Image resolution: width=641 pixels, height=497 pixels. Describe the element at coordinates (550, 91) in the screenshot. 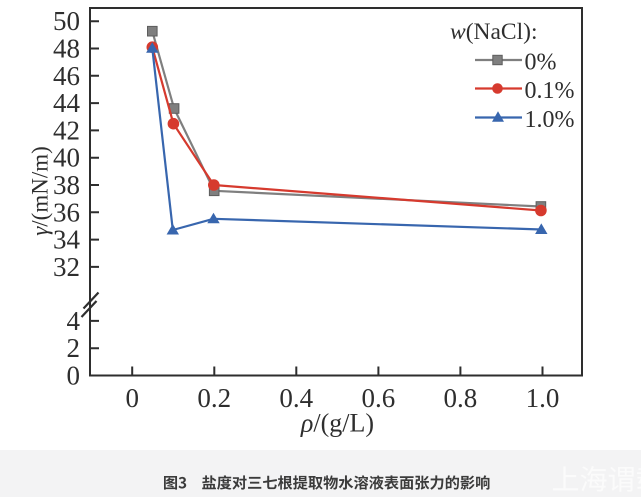

I see `svg-text: 0.1%` at that location.